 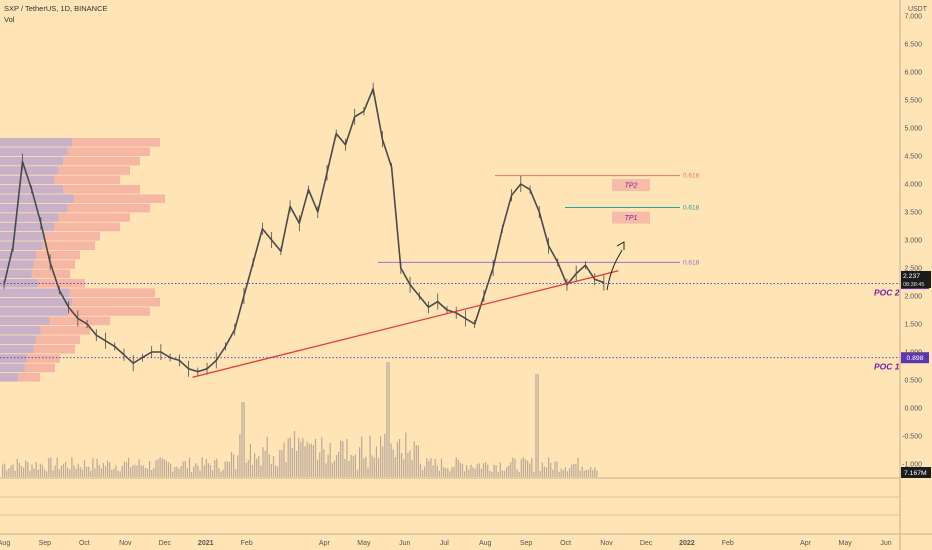 I want to click on y-tick-label: 1.000, so click(x=913, y=353).